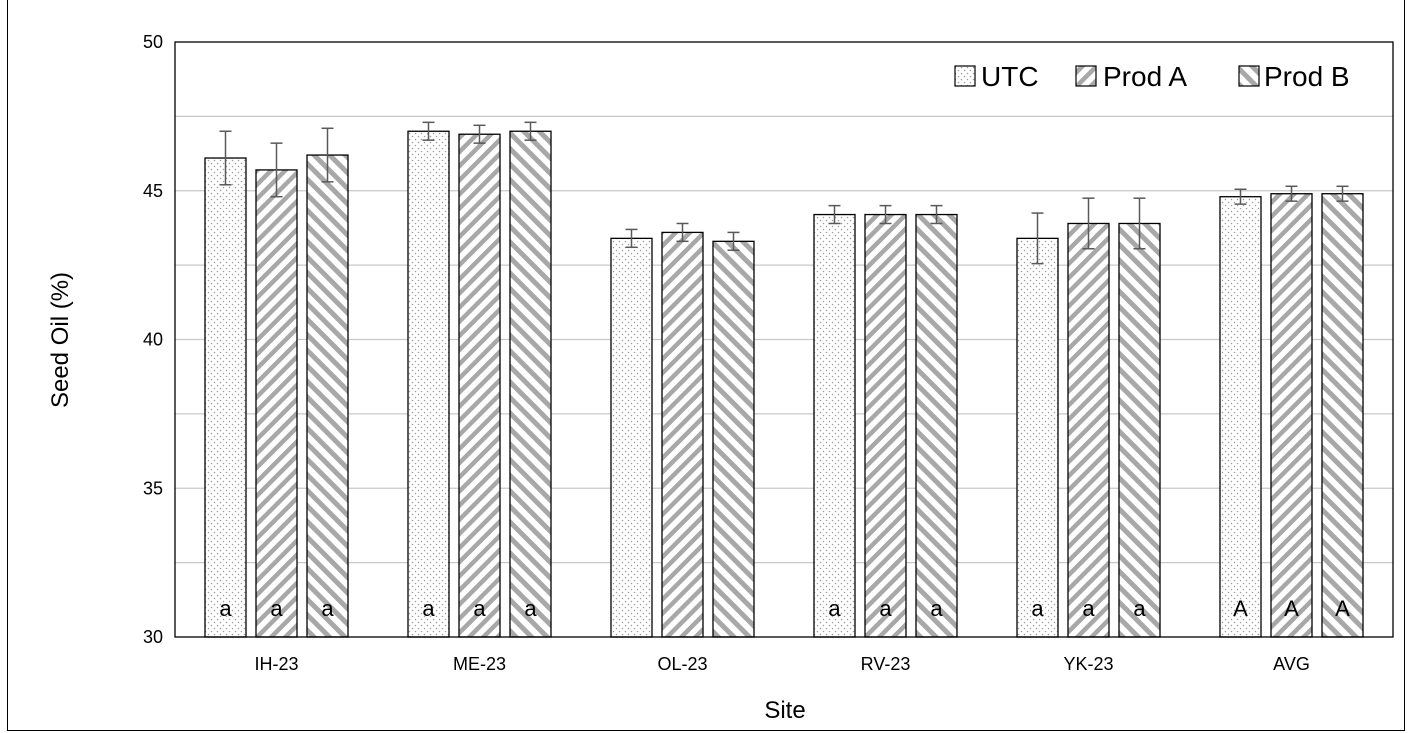 The image size is (1408, 733). I want to click on x-tick-label: YK-23, so click(1088, 664).